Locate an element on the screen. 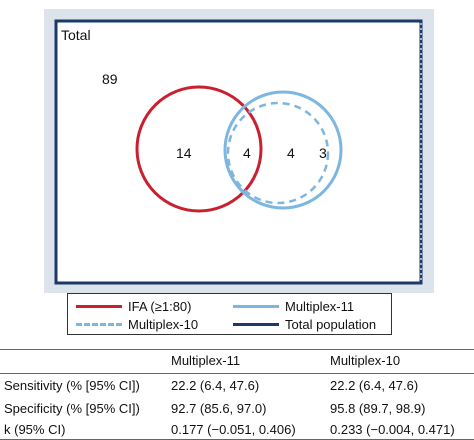  sensitivity-multiplex-10: 22.2 (6.4, 47.6) is located at coordinates (374, 385).